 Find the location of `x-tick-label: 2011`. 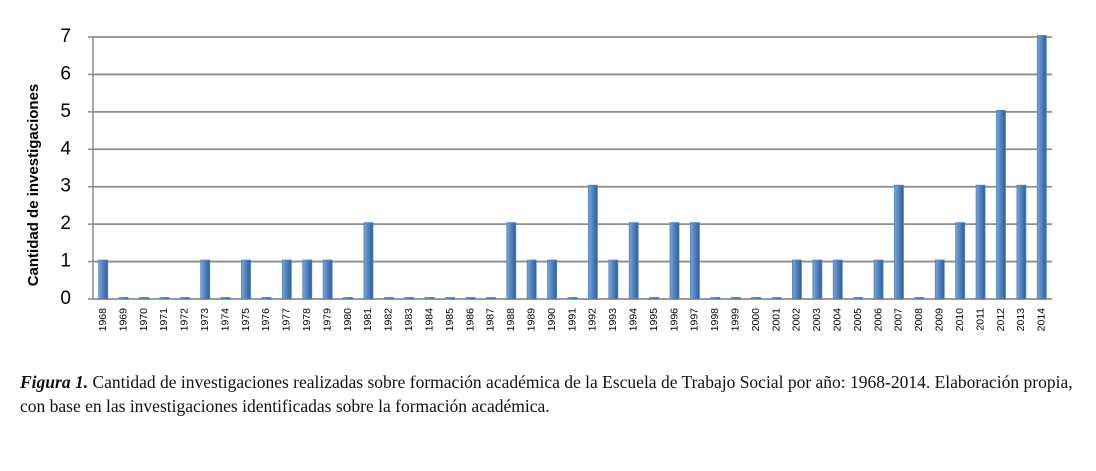

x-tick-label: 2011 is located at coordinates (980, 319).